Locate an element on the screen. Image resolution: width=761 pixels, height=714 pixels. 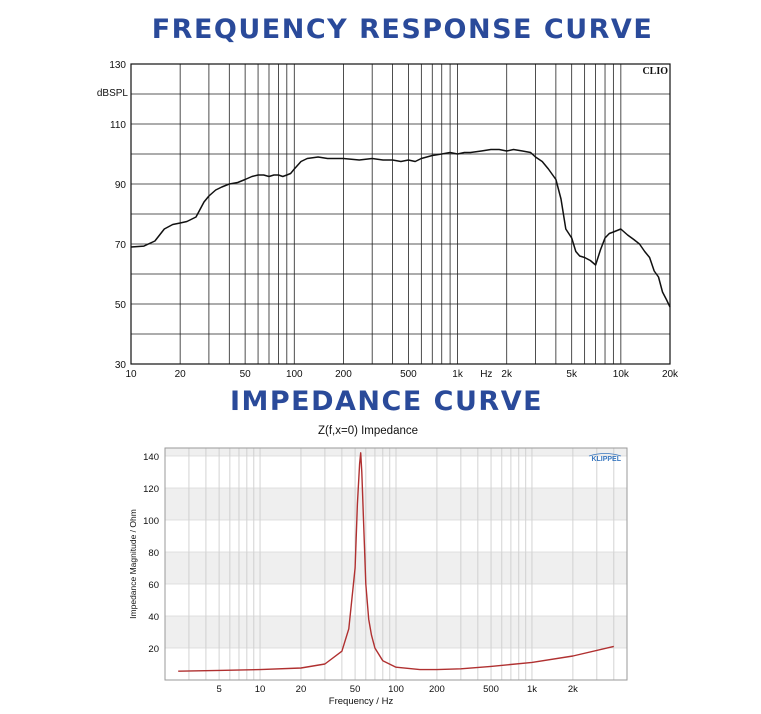
imp-x-tick-label: 10 is located at coordinates (260, 689).